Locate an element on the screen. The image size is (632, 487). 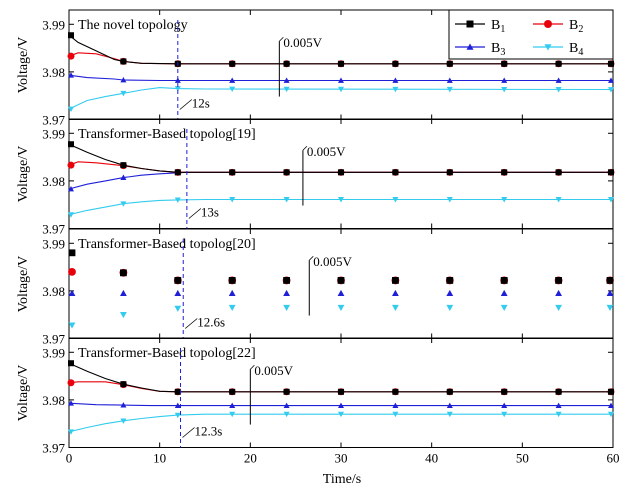
panel-4-diff-label: 0.005V is located at coordinates (273, 370).